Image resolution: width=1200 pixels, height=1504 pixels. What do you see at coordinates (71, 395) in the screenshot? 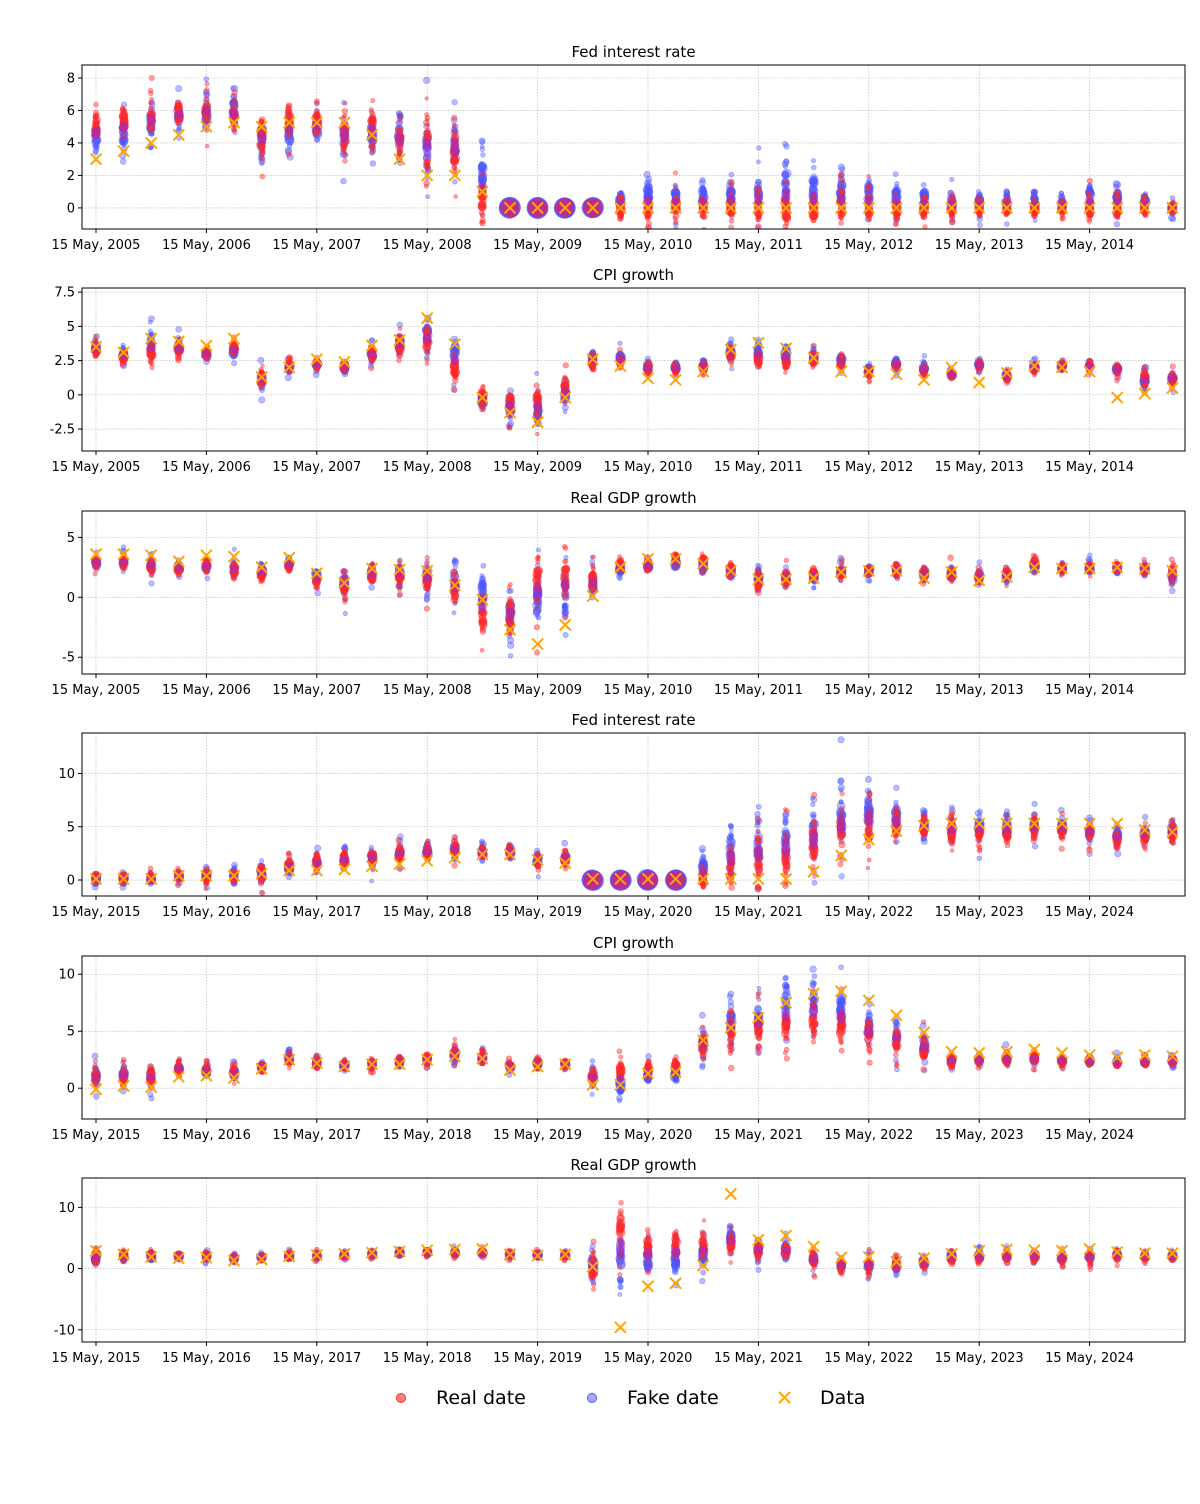
I see `y-tick-label: 0` at bounding box center [71, 395].